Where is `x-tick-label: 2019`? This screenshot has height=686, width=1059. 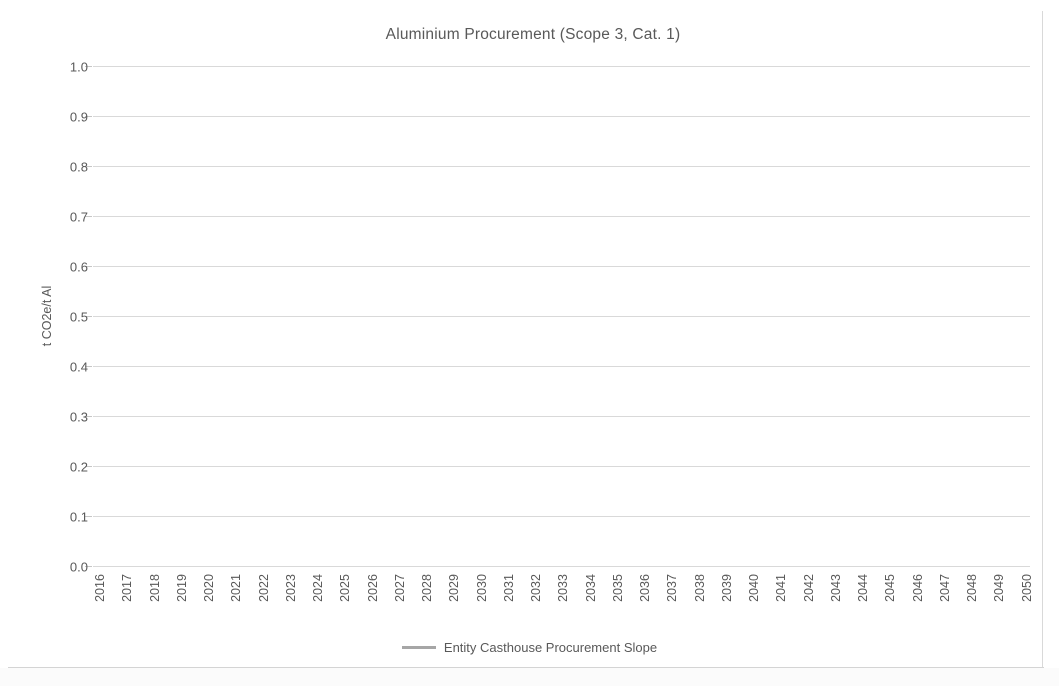 x-tick-label: 2019 is located at coordinates (181, 588).